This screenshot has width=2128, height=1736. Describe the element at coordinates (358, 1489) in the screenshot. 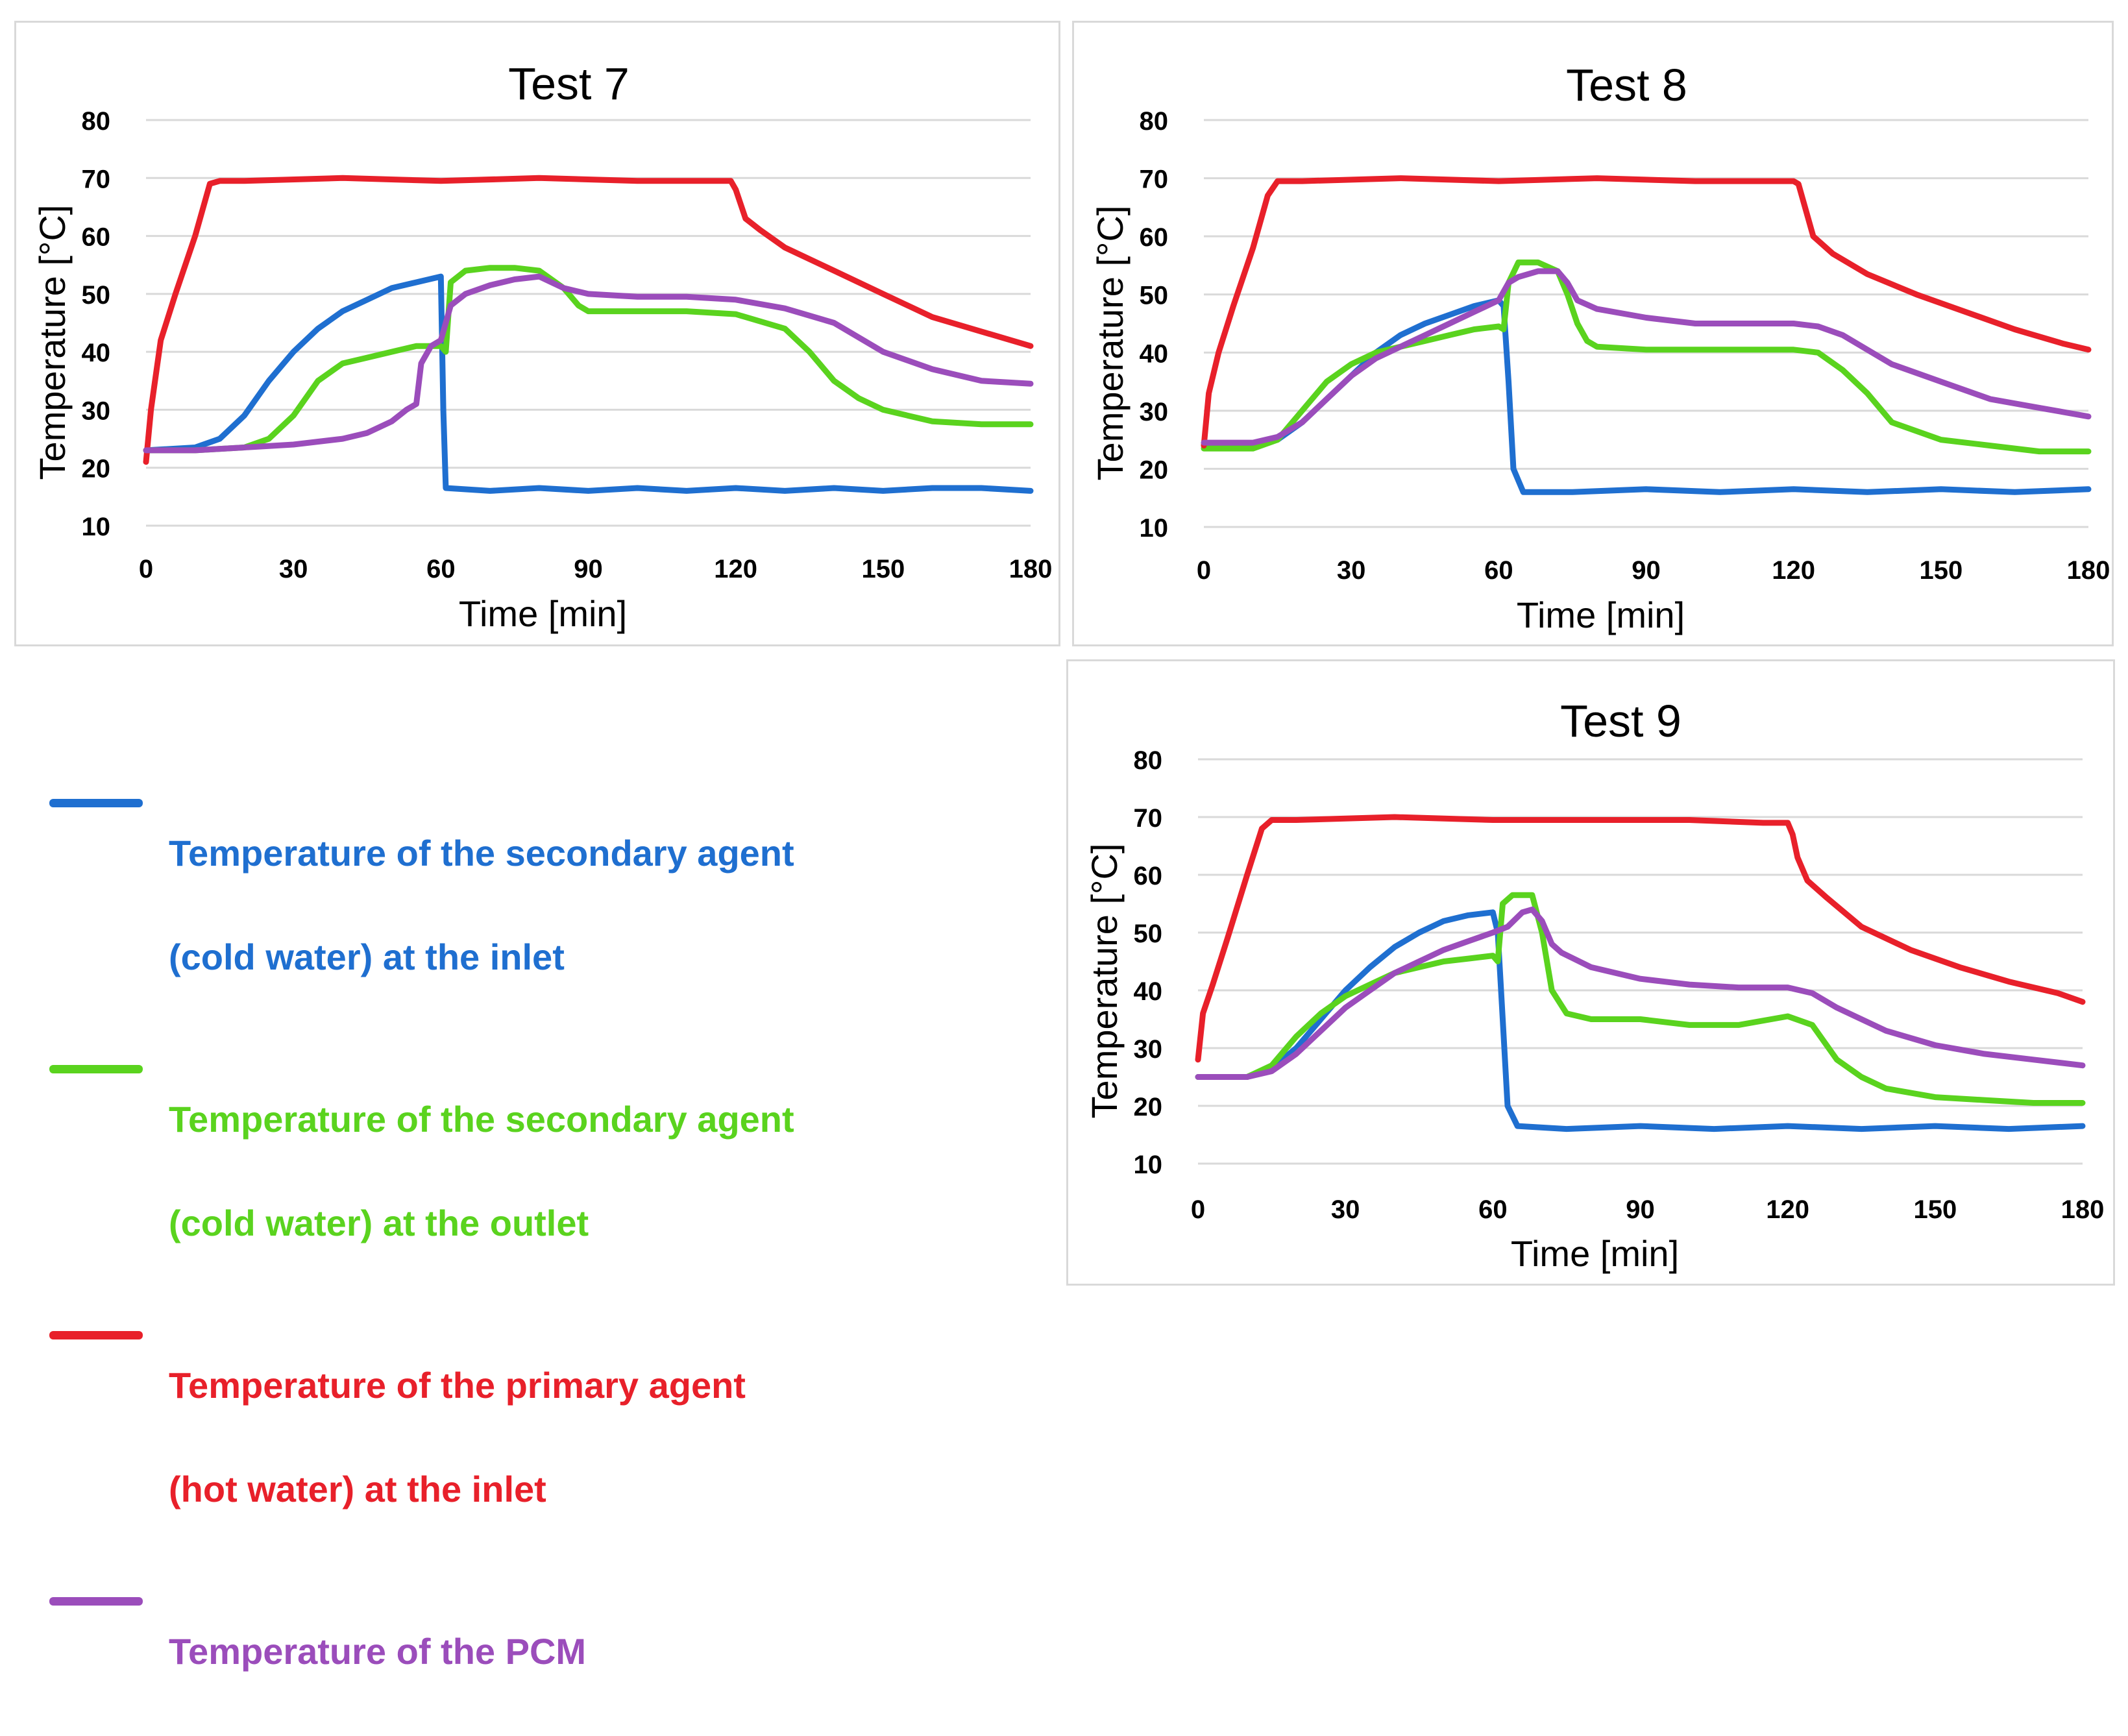

I see `legend-label-line2: (hot water) at the inlet` at that location.